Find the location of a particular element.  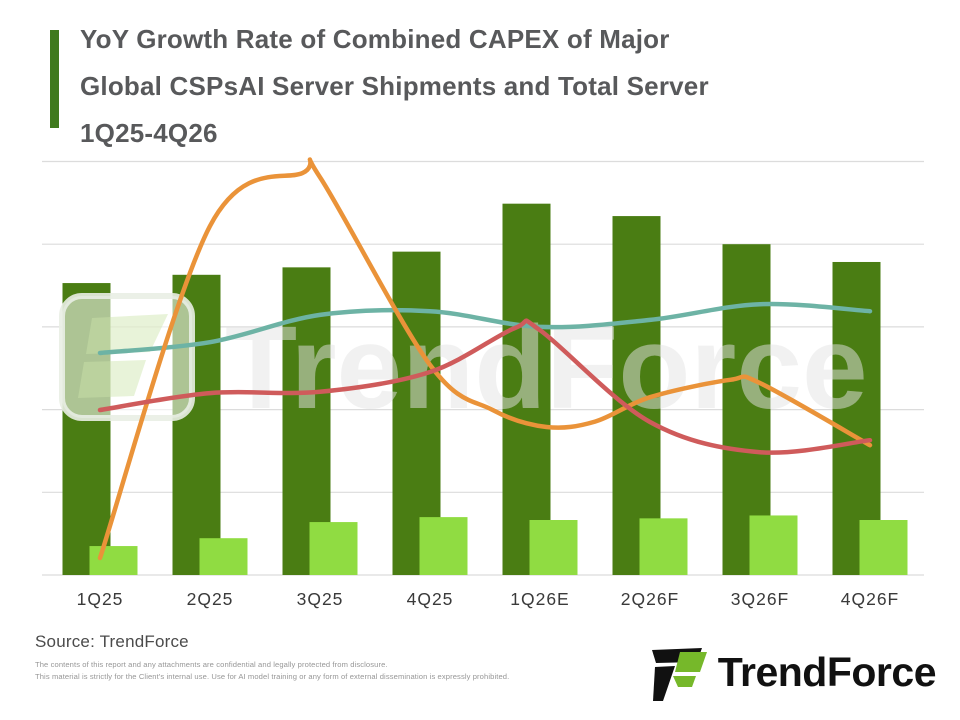

light-bar-3q26f is located at coordinates (773, 545).